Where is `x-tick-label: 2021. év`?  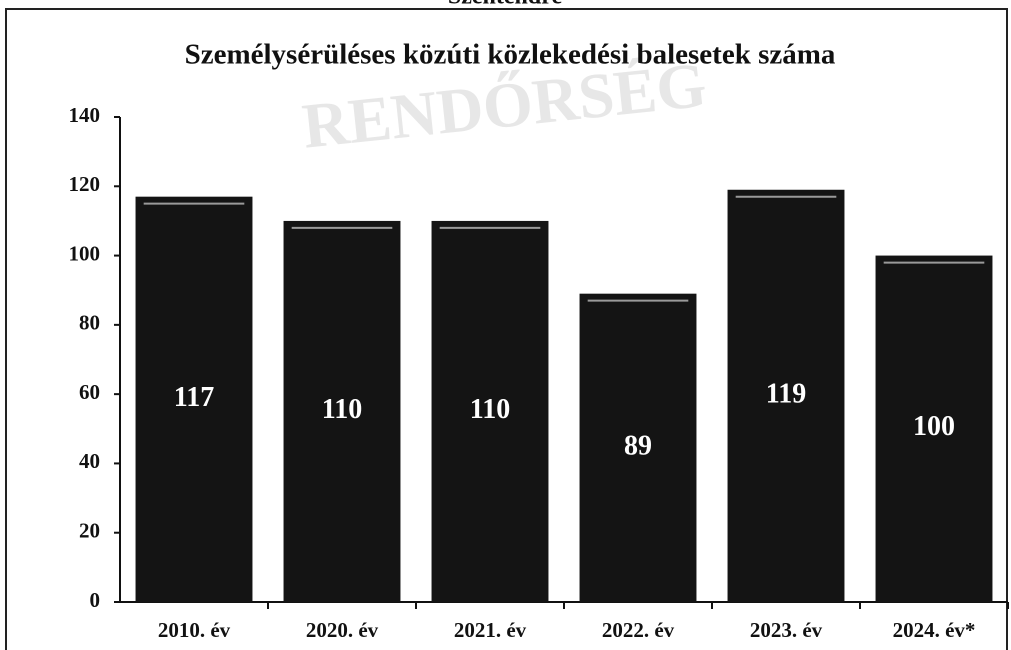 x-tick-label: 2021. év is located at coordinates (490, 630).